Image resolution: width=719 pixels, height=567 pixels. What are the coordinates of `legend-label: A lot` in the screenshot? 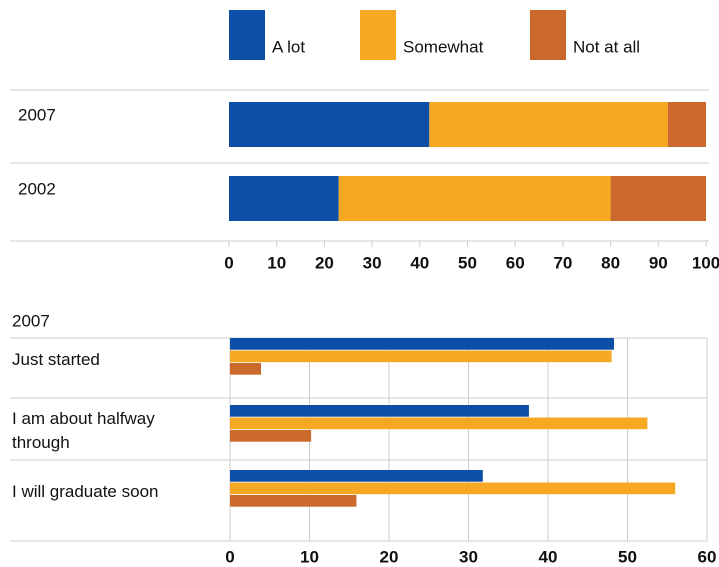 It's located at (288, 46).